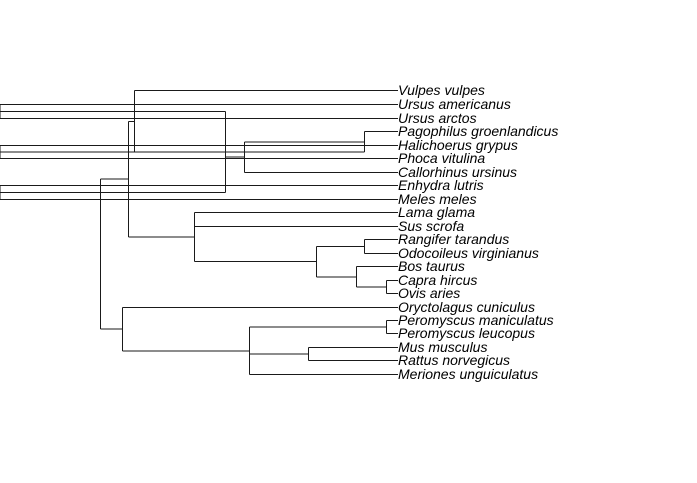  Describe the element at coordinates (468, 374) in the screenshot. I see `tip-label: Meriones unguiculatus` at that location.